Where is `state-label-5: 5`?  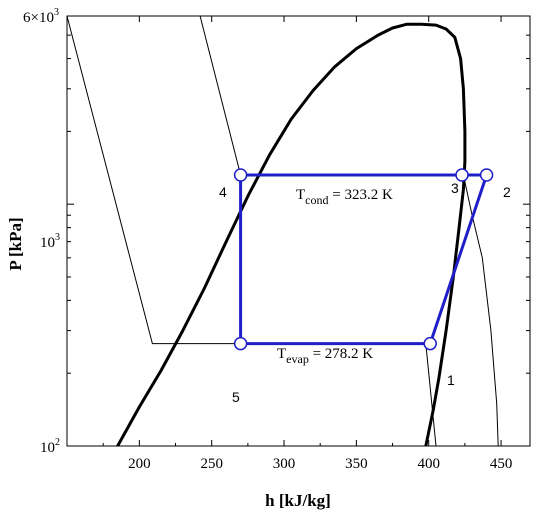
state-label-5: 5 is located at coordinates (236, 397).